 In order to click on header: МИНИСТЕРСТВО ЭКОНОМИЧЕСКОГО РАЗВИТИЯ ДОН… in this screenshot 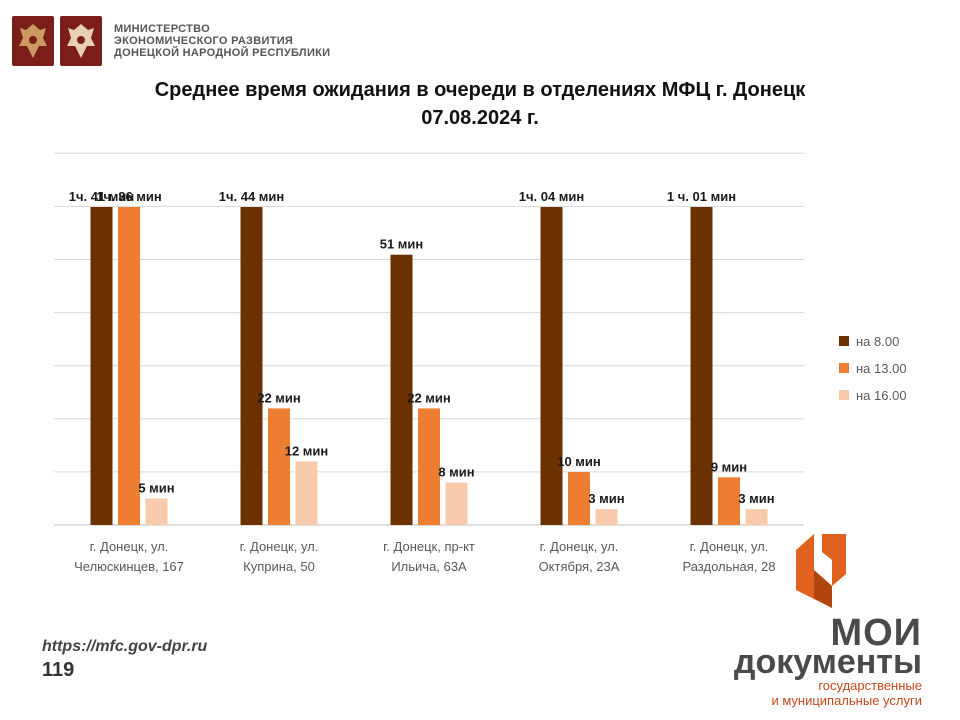, I will do `click(171, 41)`.